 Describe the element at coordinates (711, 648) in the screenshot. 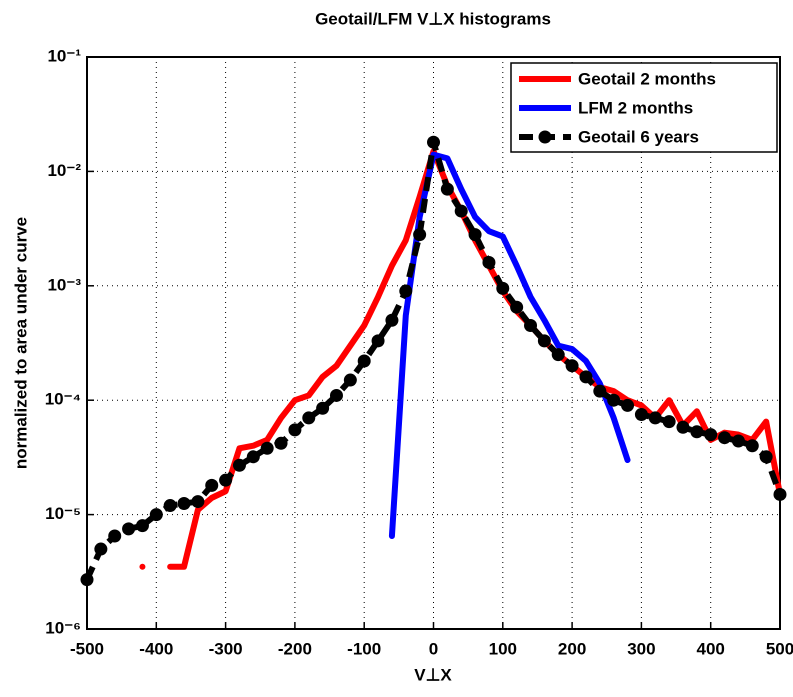

I see `x-tick-label: 400` at that location.